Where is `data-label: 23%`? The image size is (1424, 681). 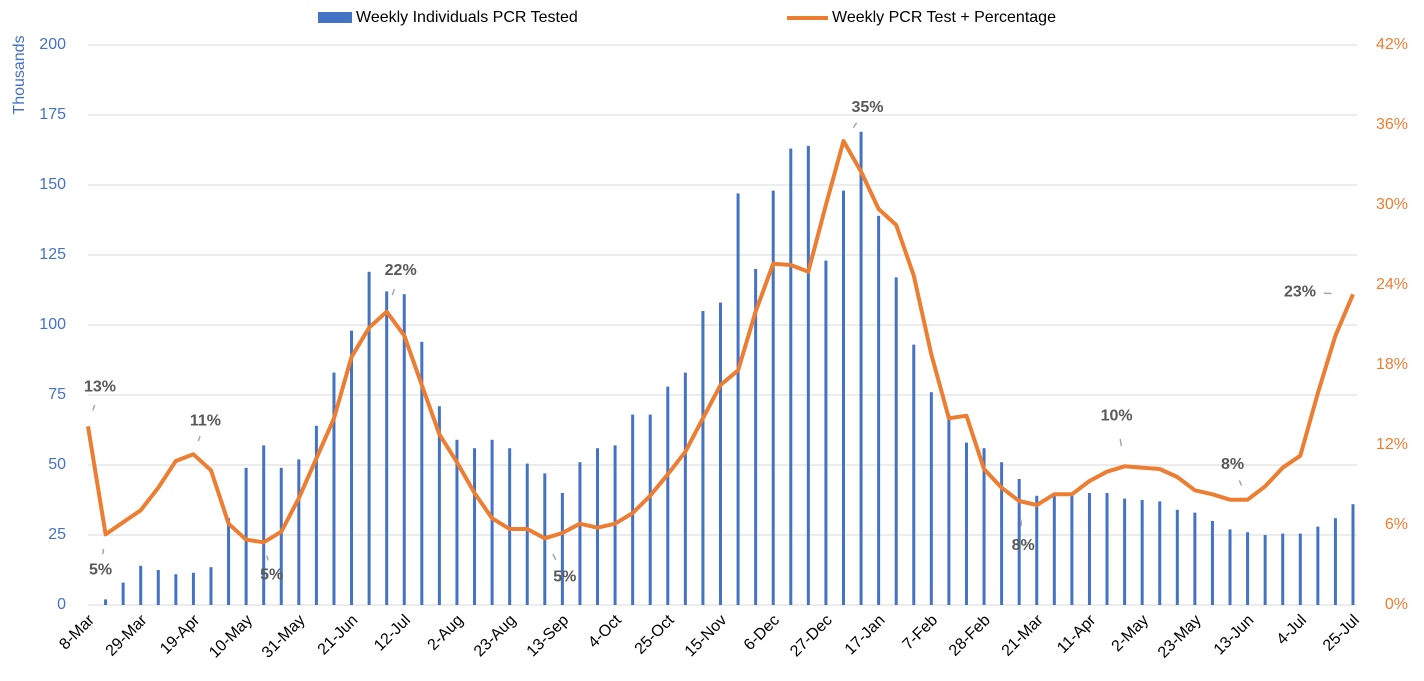
data-label: 23% is located at coordinates (1300, 292).